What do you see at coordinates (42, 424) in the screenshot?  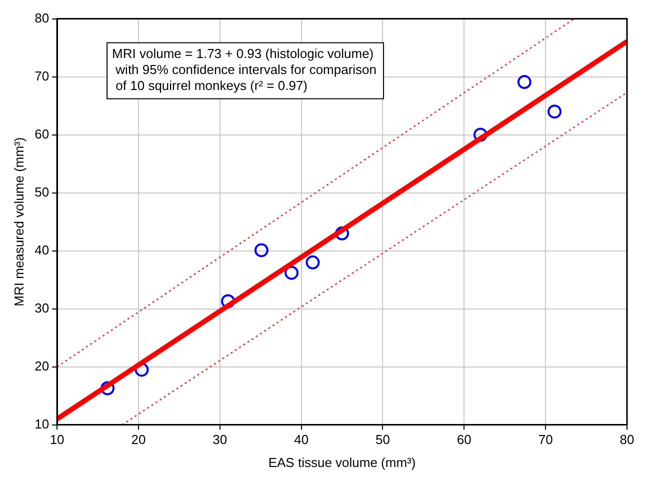 I see `y-tick-label: 10` at bounding box center [42, 424].